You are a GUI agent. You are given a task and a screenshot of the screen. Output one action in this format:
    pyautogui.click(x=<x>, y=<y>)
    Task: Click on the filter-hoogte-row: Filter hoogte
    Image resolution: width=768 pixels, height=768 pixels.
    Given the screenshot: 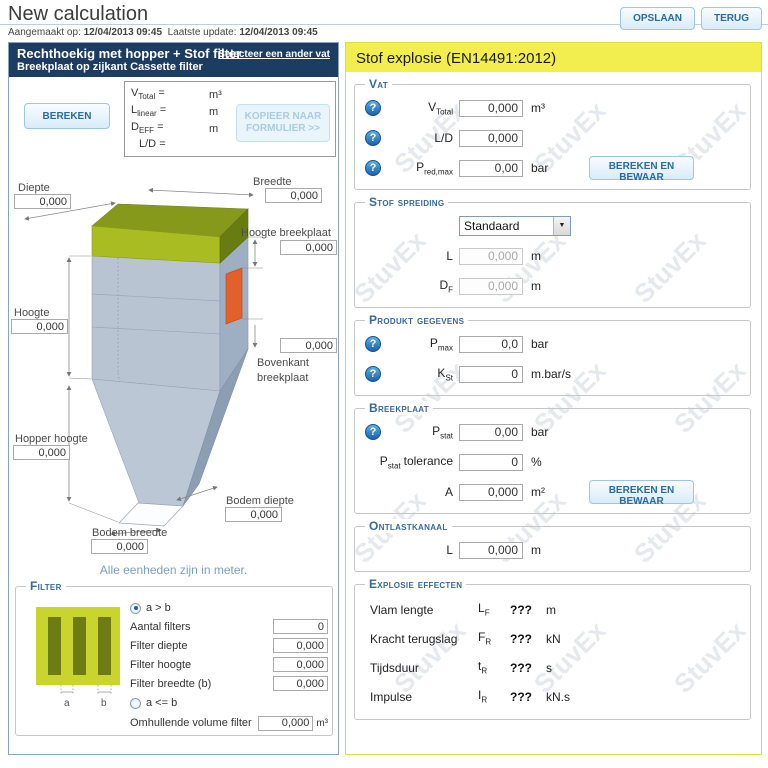 What is the action you would take?
    pyautogui.click(x=229, y=664)
    